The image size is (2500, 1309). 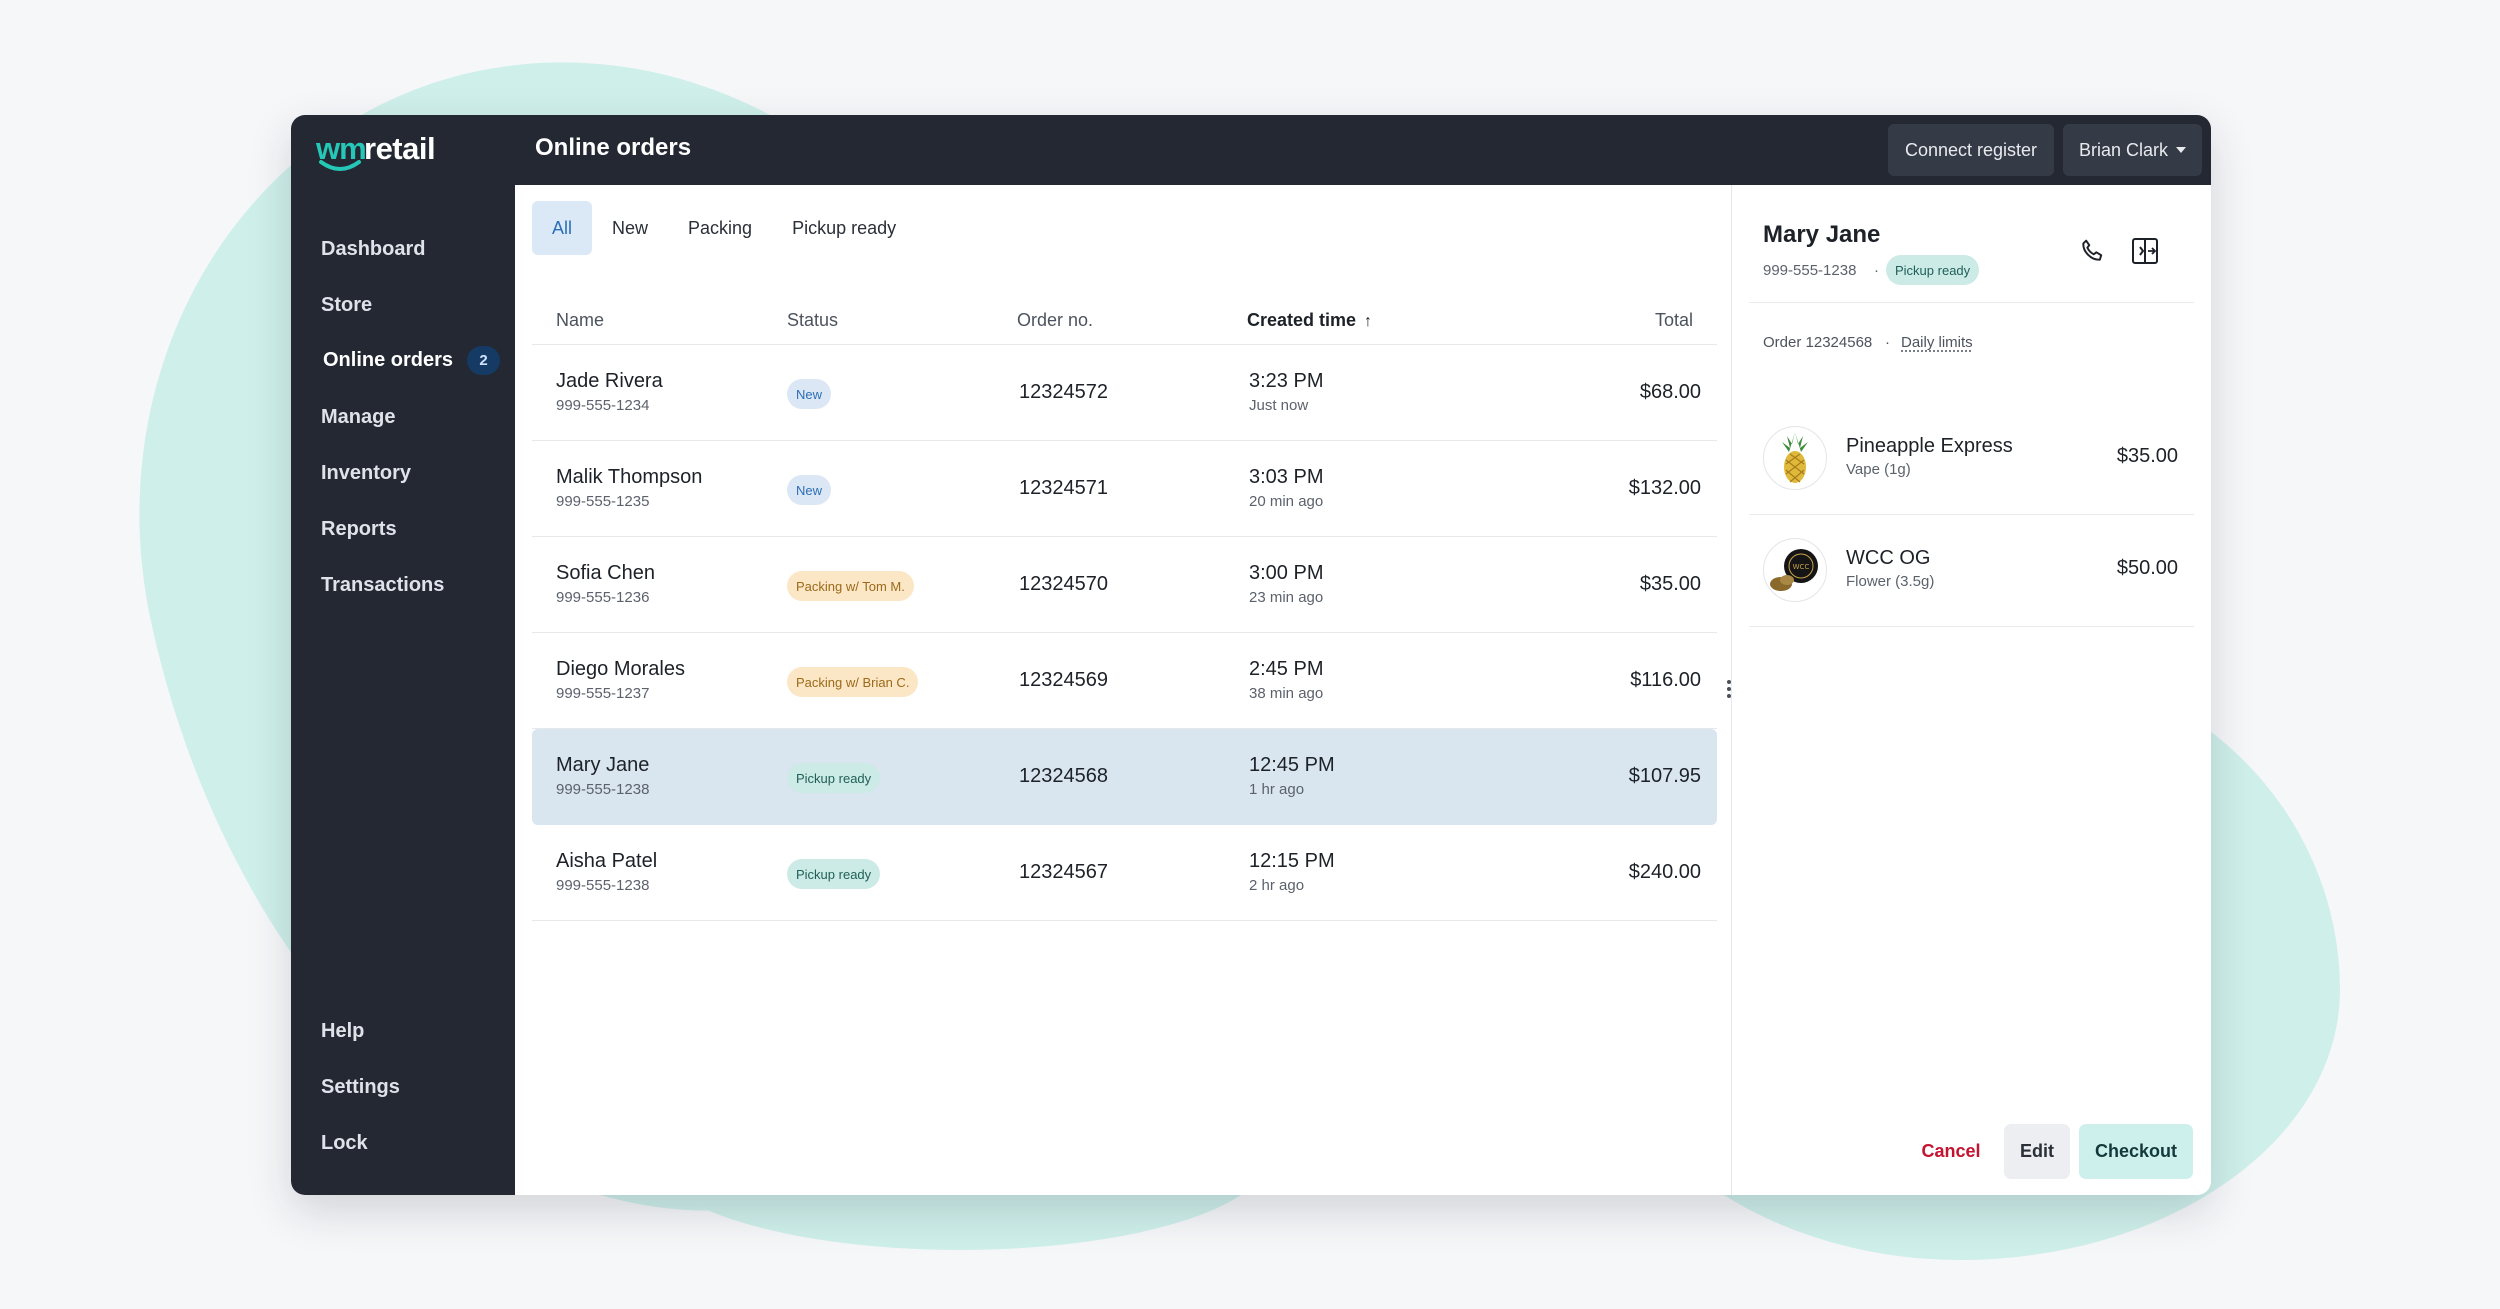 I want to click on order-total: $107.95, so click(x=1664, y=776).